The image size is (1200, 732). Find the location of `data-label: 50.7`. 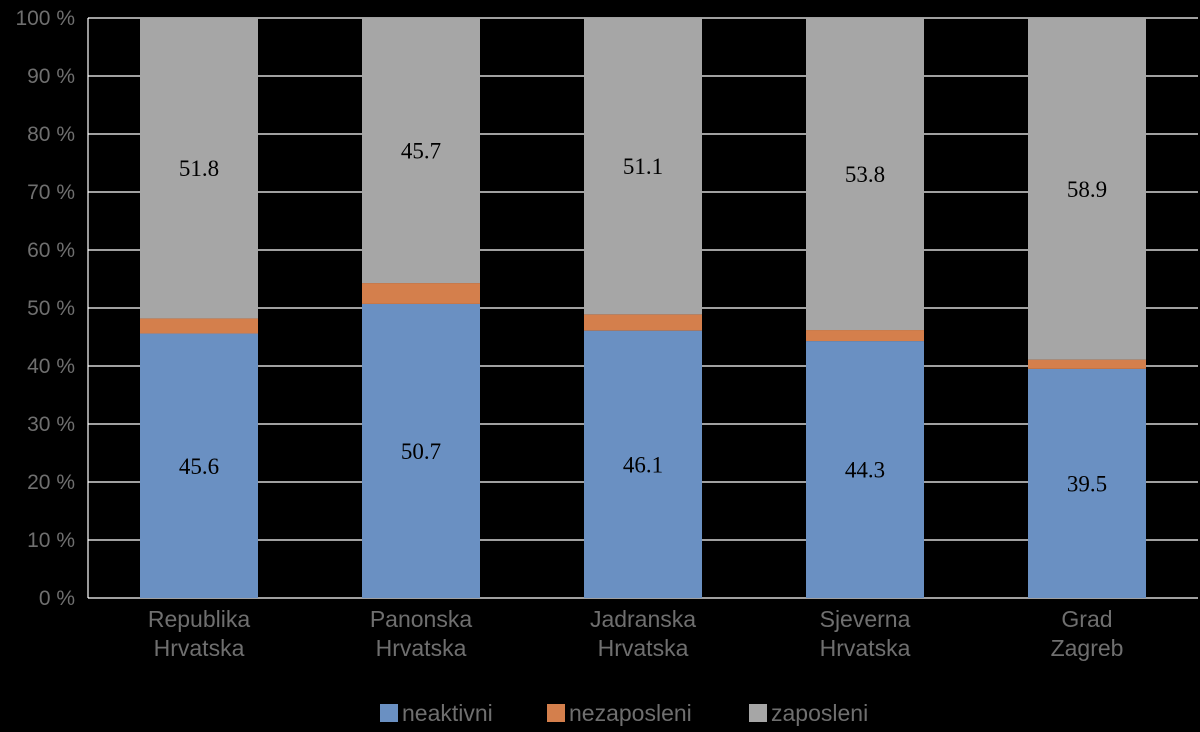

data-label: 50.7 is located at coordinates (421, 451).